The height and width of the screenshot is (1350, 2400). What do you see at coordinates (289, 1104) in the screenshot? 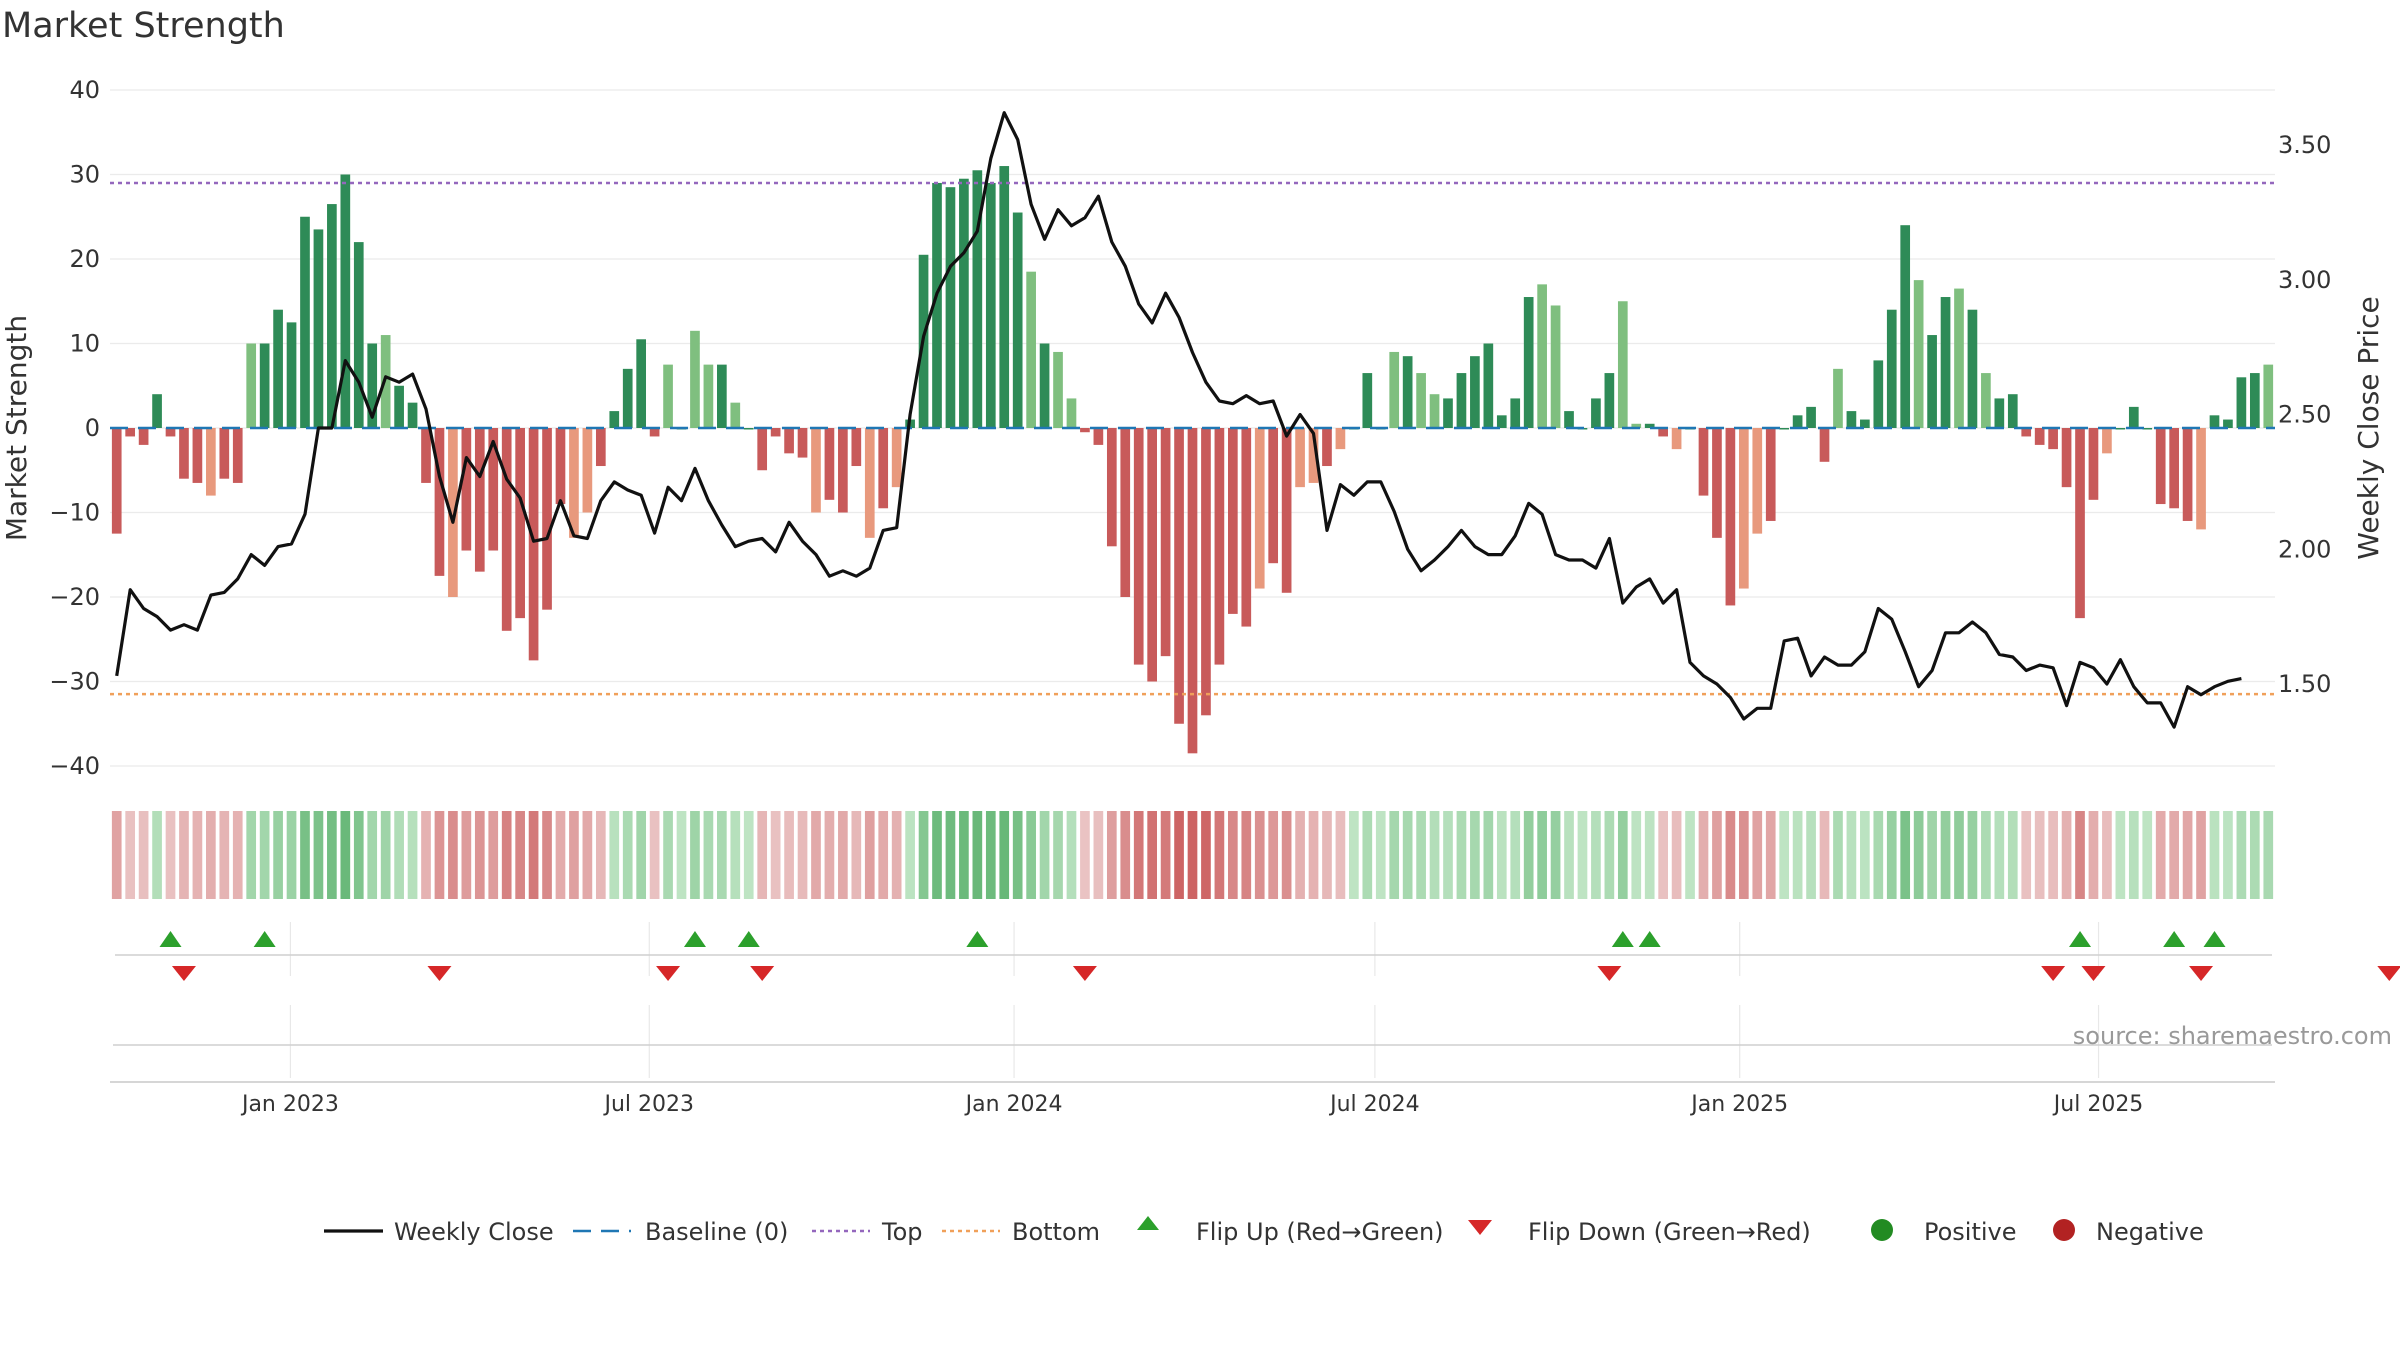
I see `date-tick-label: Jan 2023` at bounding box center [289, 1104].